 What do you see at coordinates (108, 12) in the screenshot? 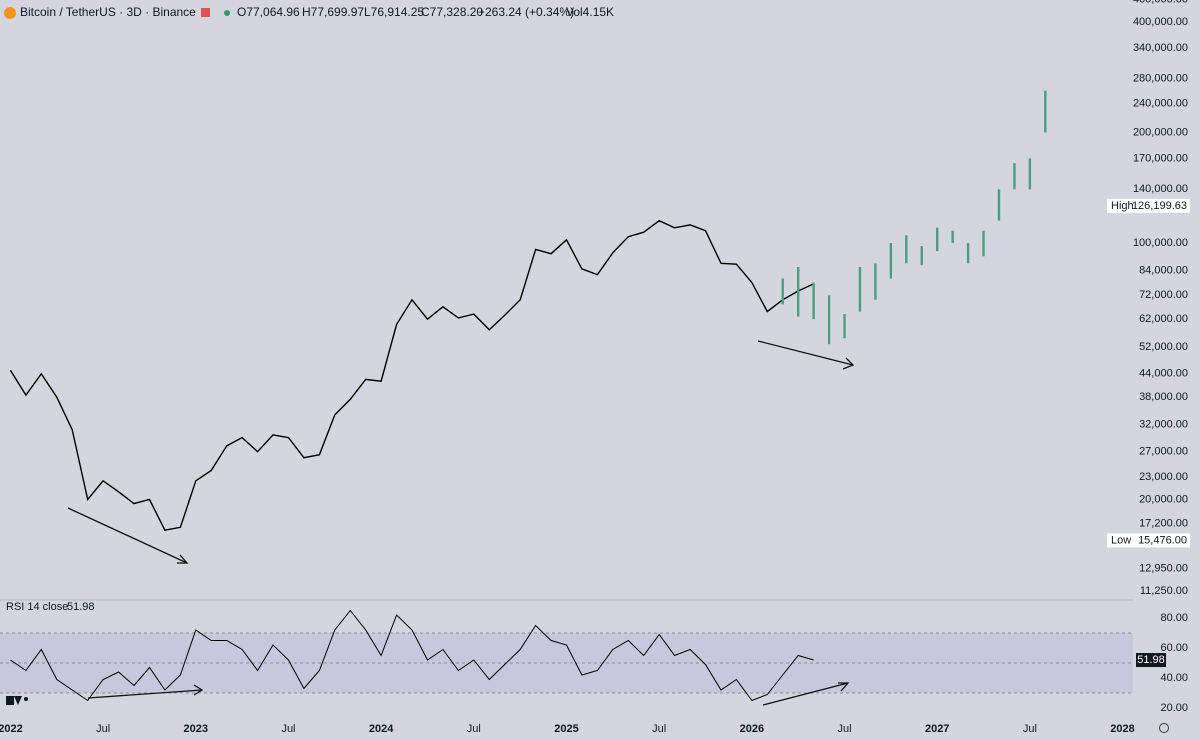
I see `symbol: Bitcoin / TetherUS · 3D · Binance` at bounding box center [108, 12].